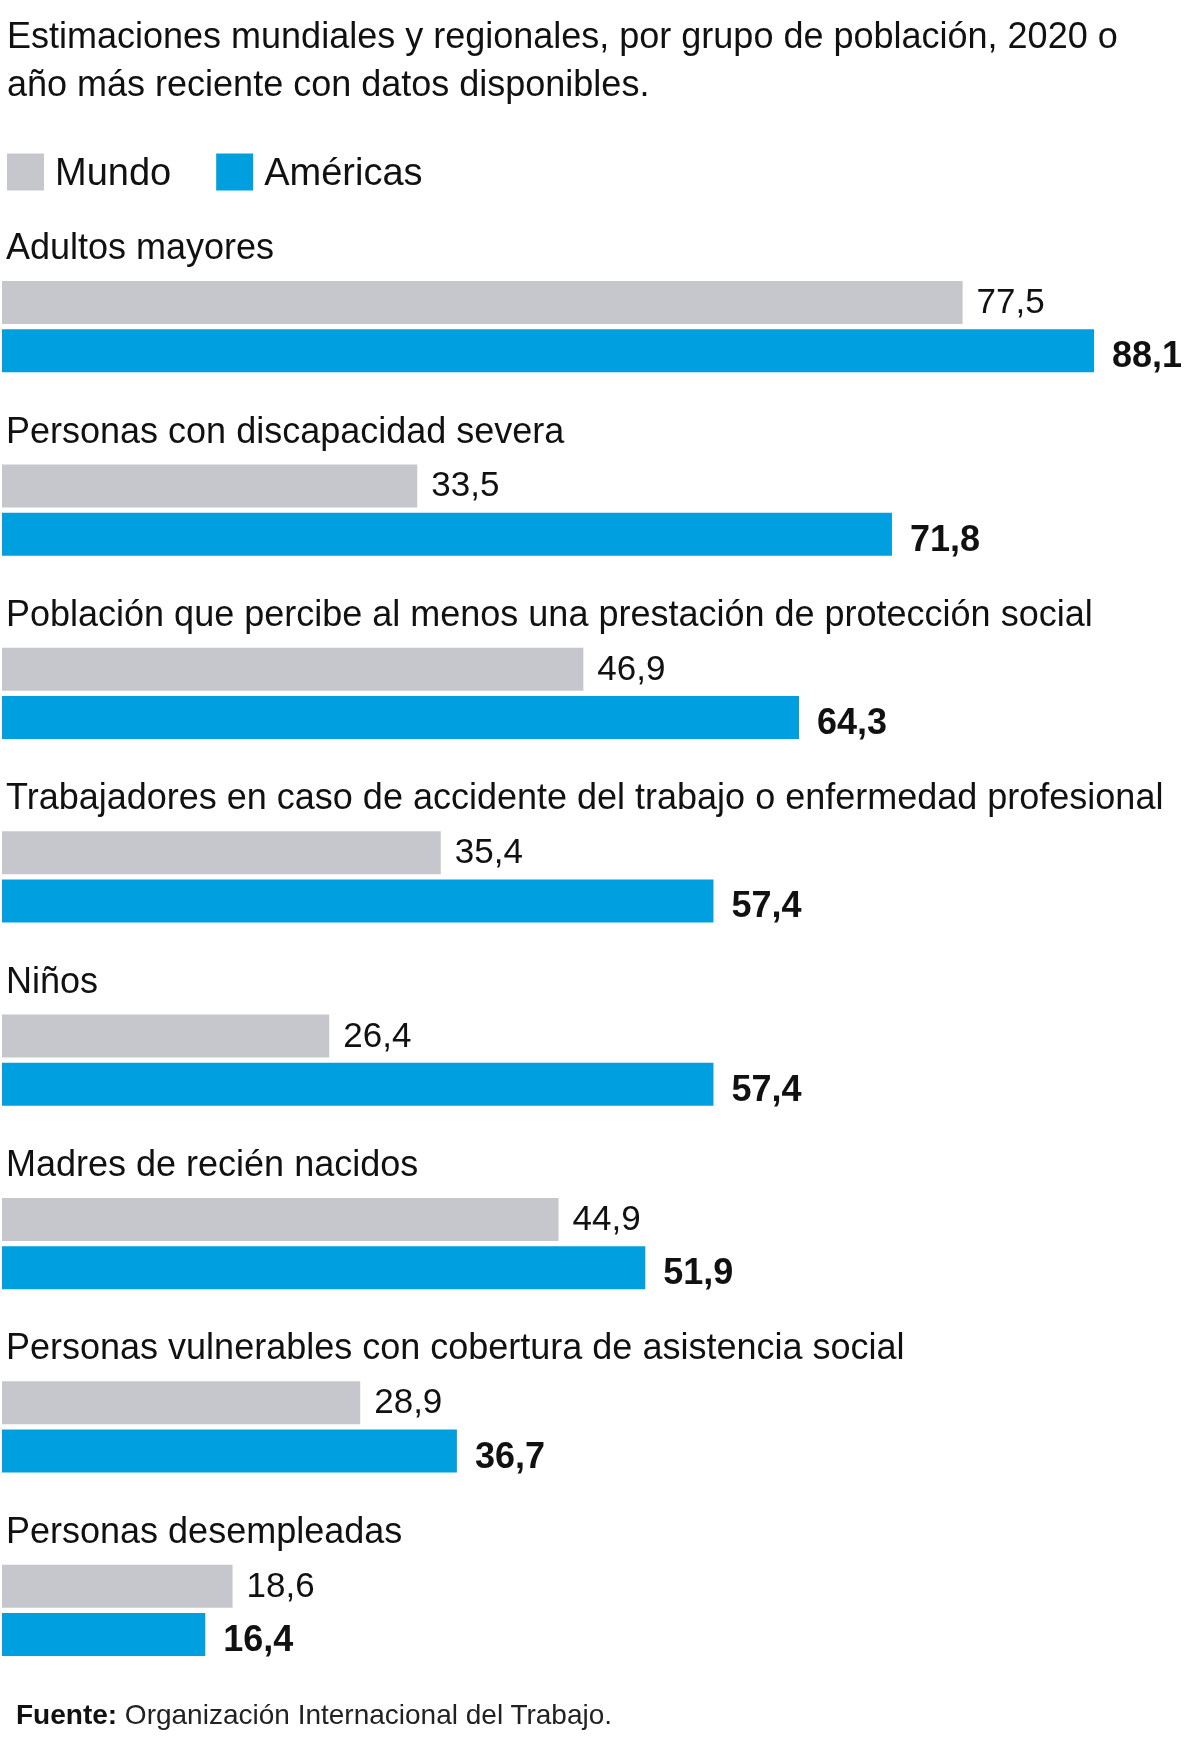 The width and height of the screenshot is (1200, 1750). Describe the element at coordinates (698, 1272) in the screenshot. I see `data-label: 51,9` at that location.